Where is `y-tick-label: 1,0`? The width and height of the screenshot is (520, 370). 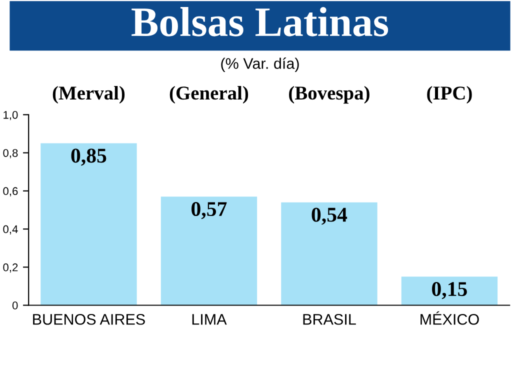 y-tick-label: 1,0 is located at coordinates (11, 115).